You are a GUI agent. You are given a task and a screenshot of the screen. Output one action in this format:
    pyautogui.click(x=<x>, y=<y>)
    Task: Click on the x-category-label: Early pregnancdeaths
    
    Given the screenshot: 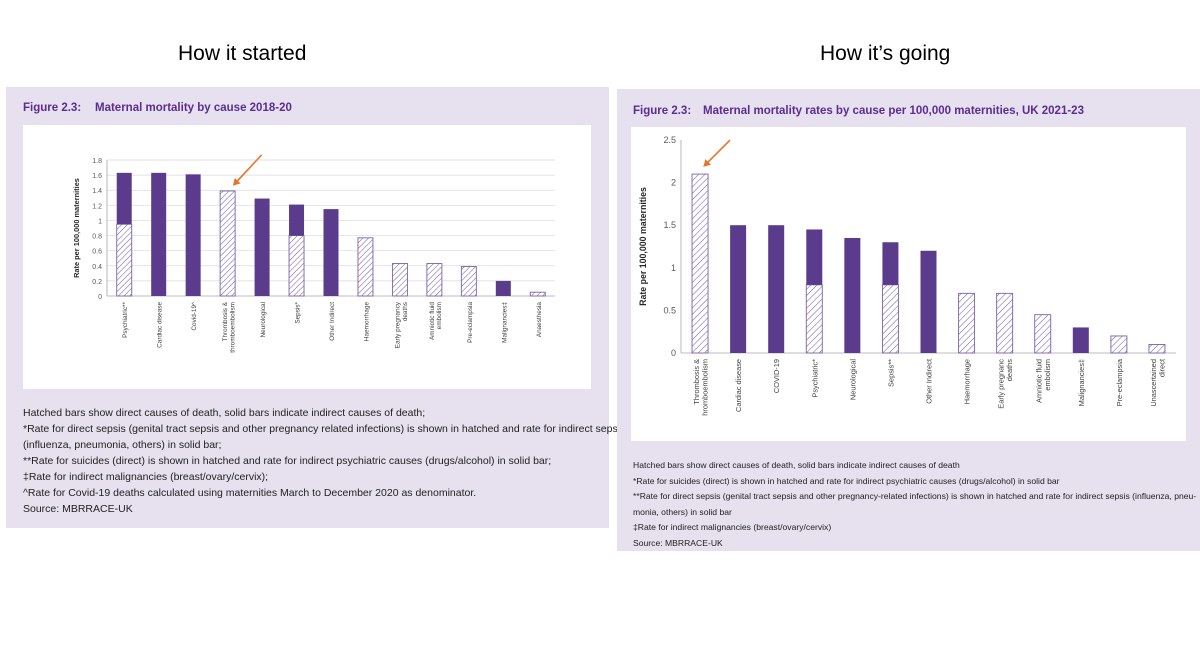 What is the action you would take?
    pyautogui.click(x=1006, y=384)
    